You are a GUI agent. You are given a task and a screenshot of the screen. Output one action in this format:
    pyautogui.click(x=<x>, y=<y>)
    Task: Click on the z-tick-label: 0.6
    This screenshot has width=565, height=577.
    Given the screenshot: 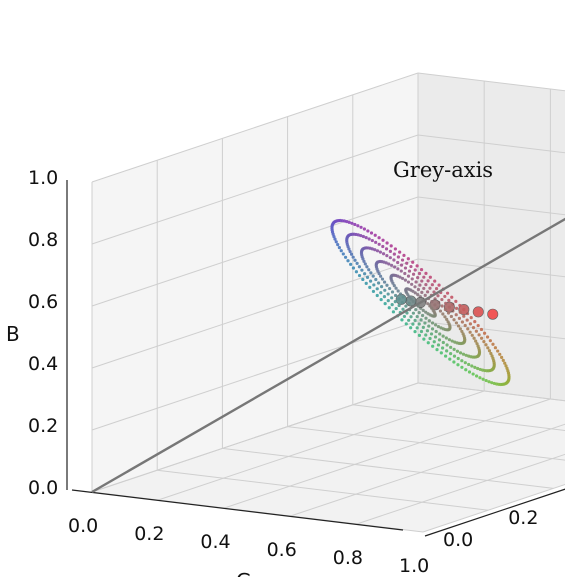 What is the action you would take?
    pyautogui.click(x=43, y=302)
    